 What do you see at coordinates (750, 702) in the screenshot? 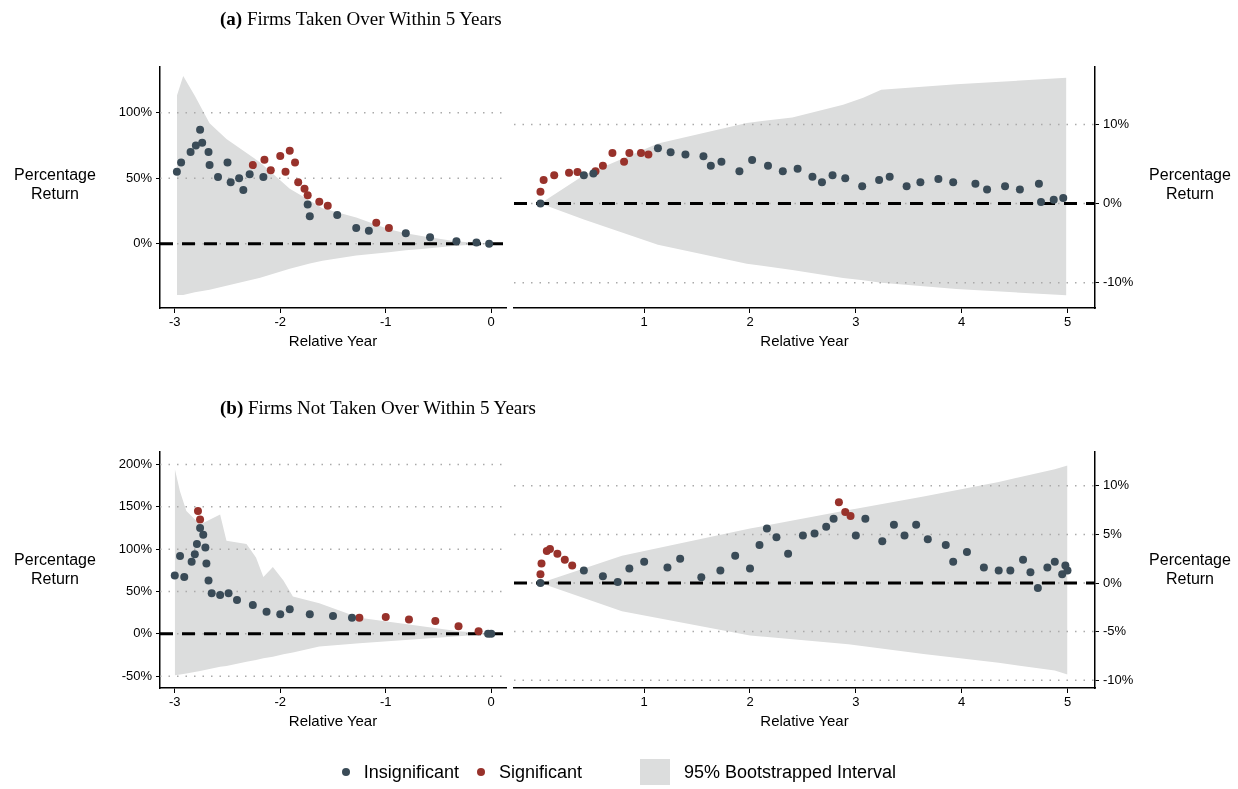
I see `x-tick-label: 2` at bounding box center [750, 702].